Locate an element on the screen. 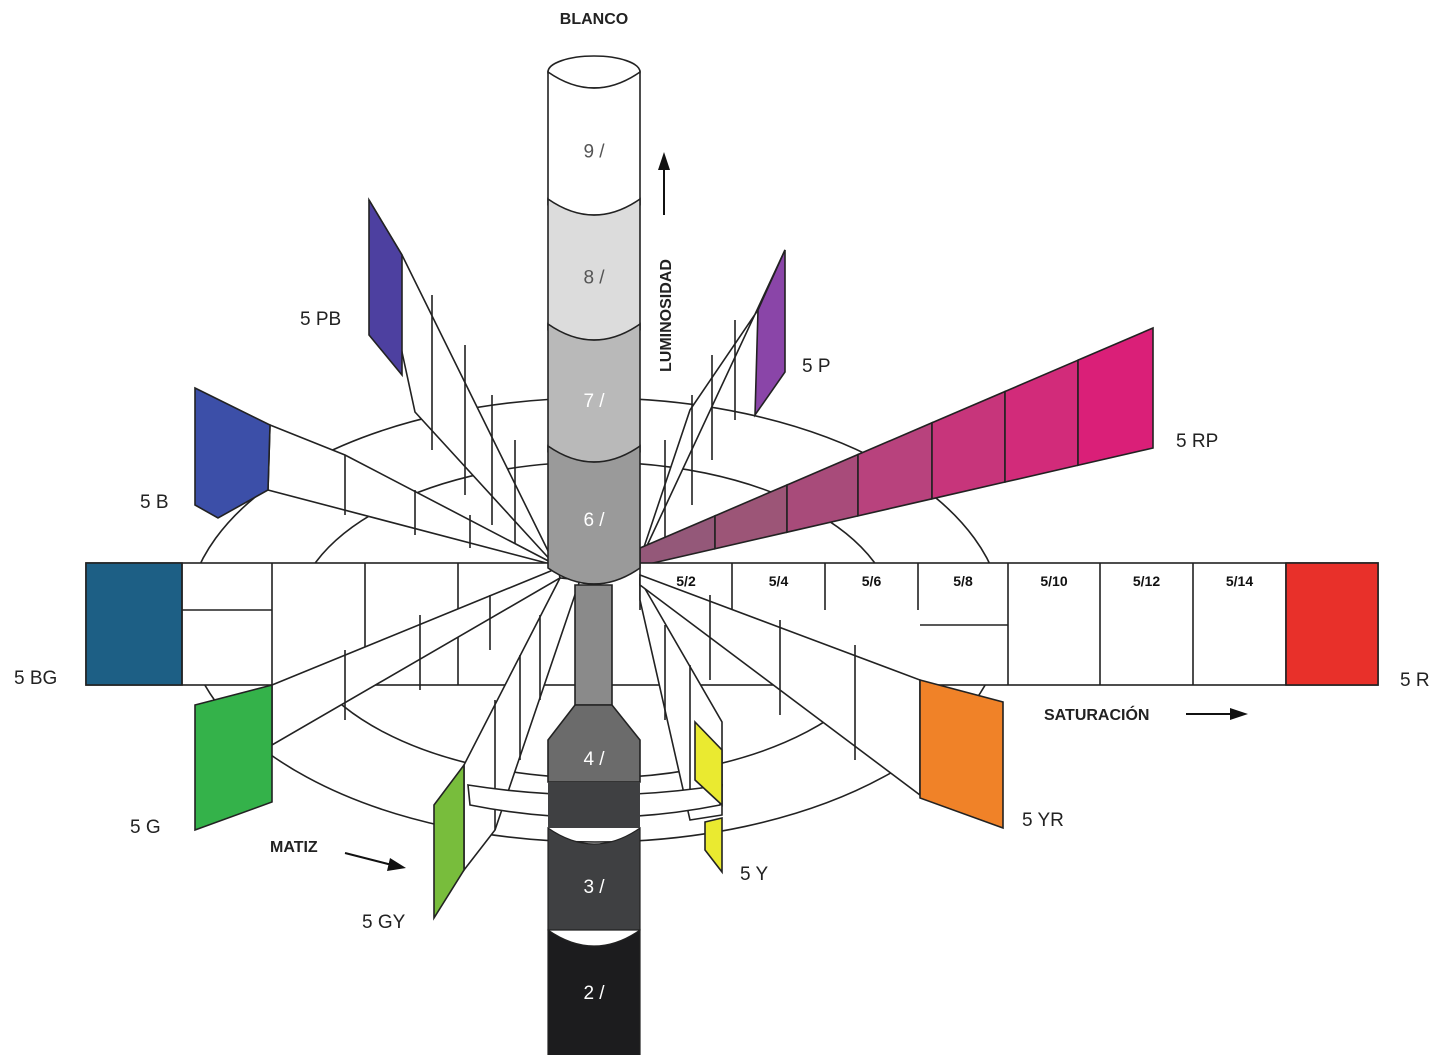 The width and height of the screenshot is (1445, 1055). chip-5pb is located at coordinates (385, 287).